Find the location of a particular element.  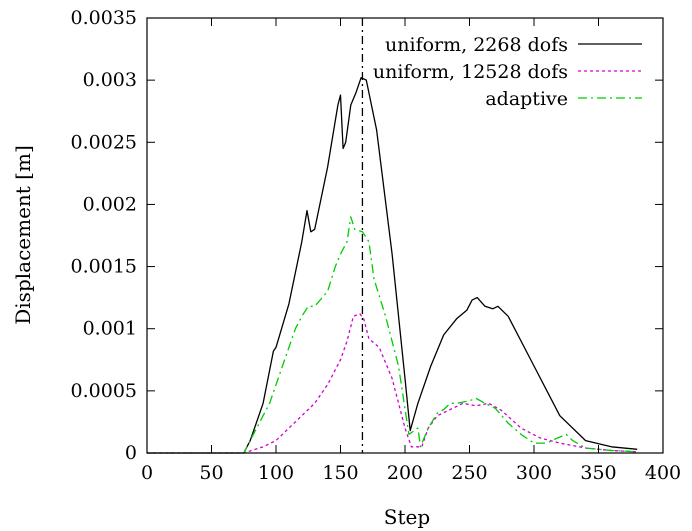

y-tick-label: 0.001 is located at coordinates (110, 329).